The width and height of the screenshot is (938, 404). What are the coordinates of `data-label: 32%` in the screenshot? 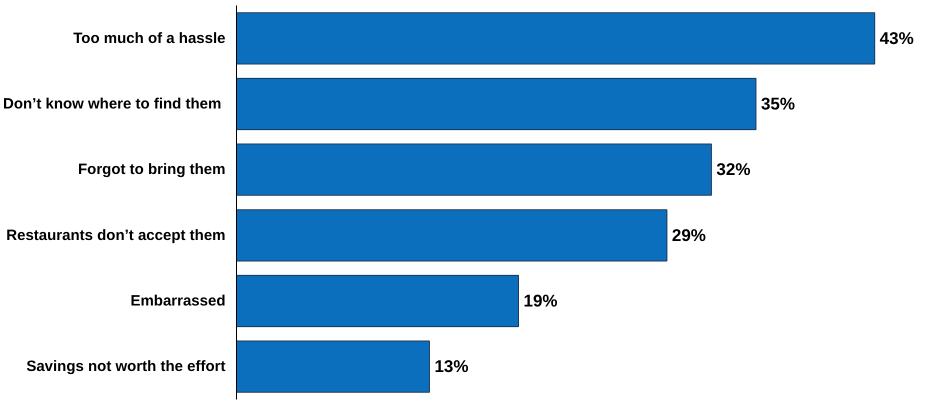 It's located at (733, 170).